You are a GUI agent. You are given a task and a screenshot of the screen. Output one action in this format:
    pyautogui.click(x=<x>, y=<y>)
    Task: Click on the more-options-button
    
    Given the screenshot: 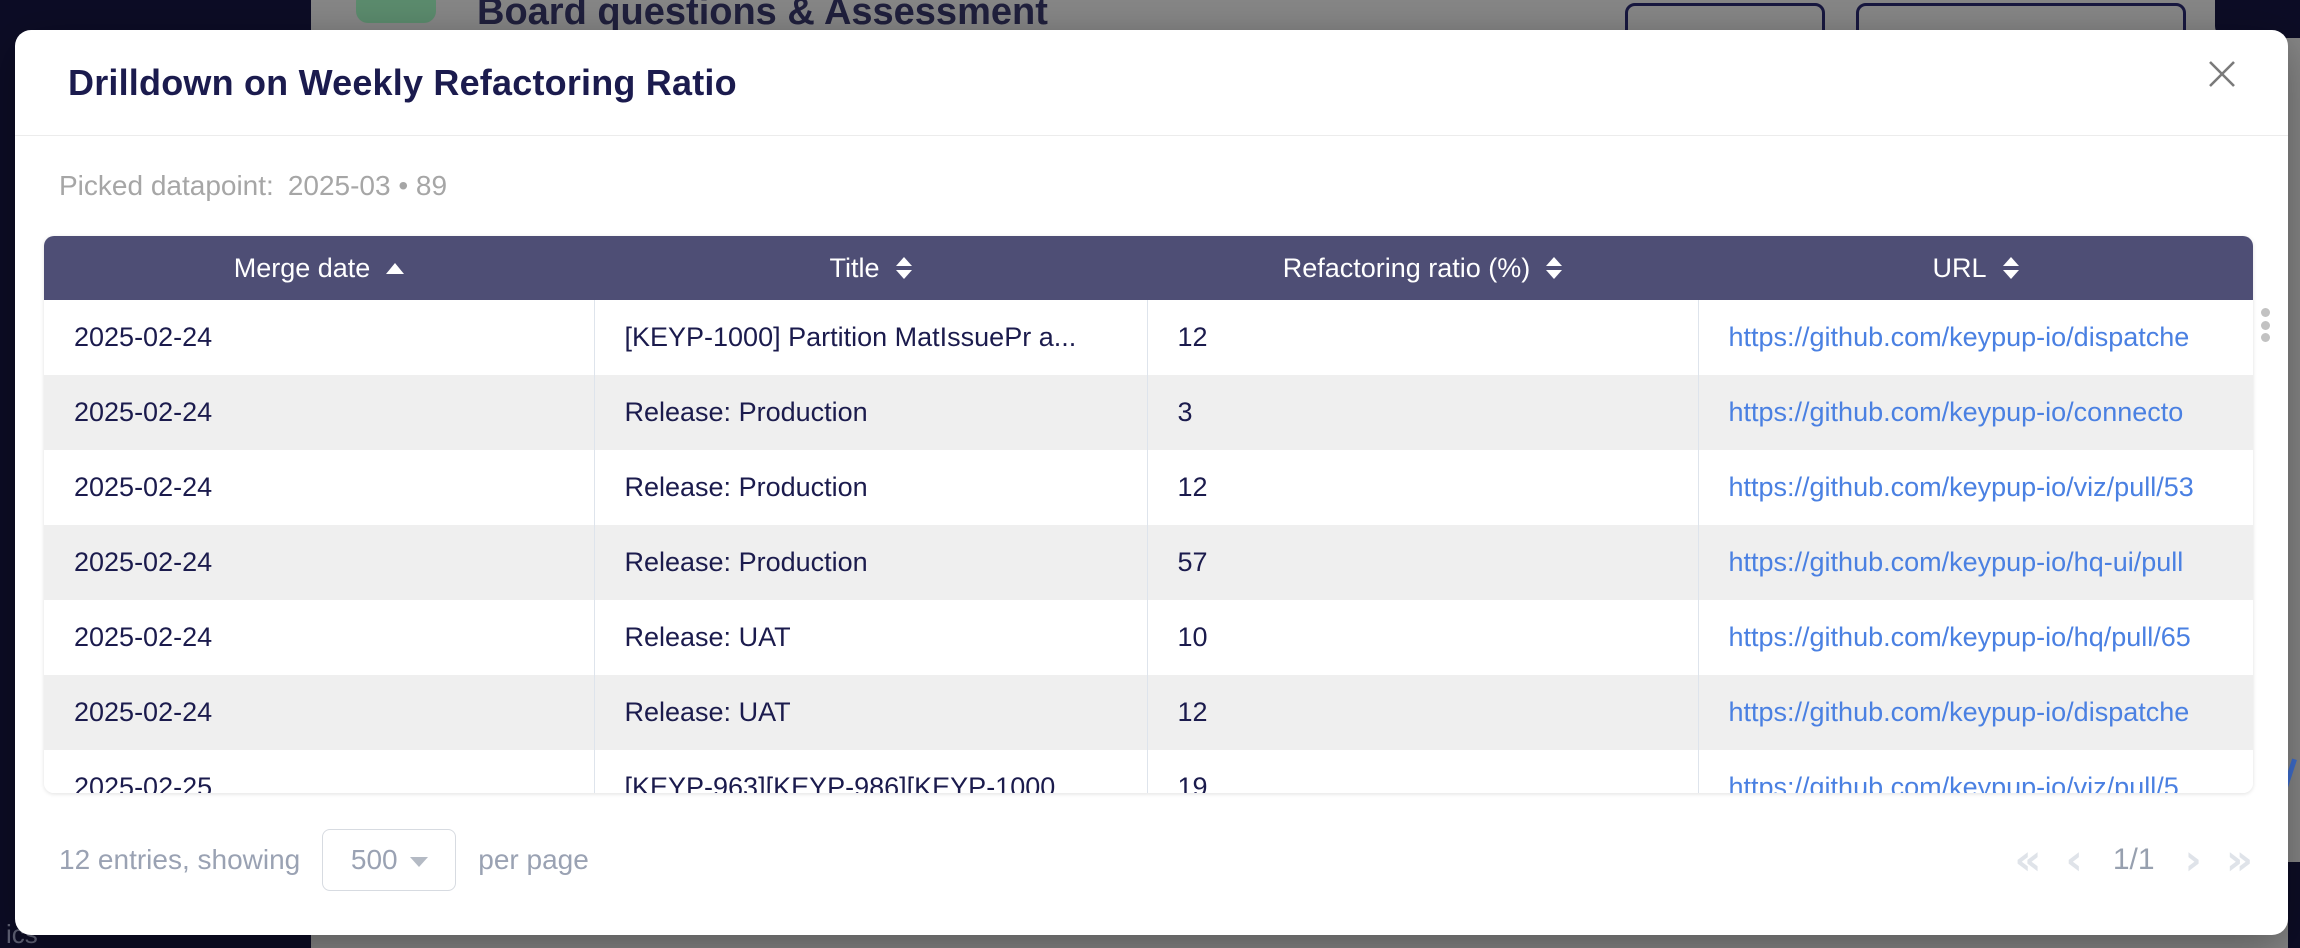 What is the action you would take?
    pyautogui.click(x=2265, y=325)
    